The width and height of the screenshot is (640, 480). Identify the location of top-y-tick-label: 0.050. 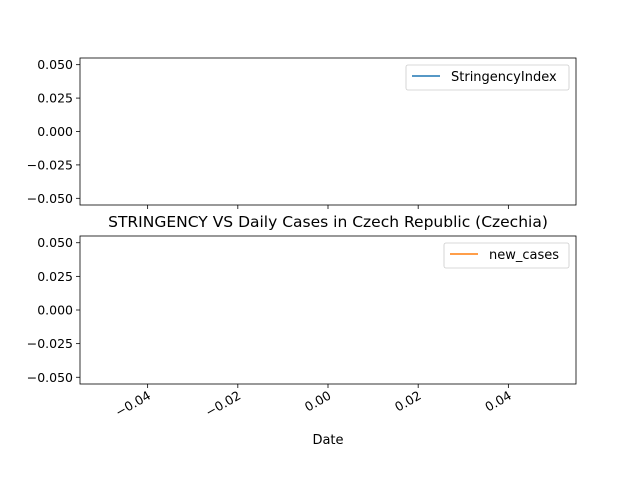
(55, 64).